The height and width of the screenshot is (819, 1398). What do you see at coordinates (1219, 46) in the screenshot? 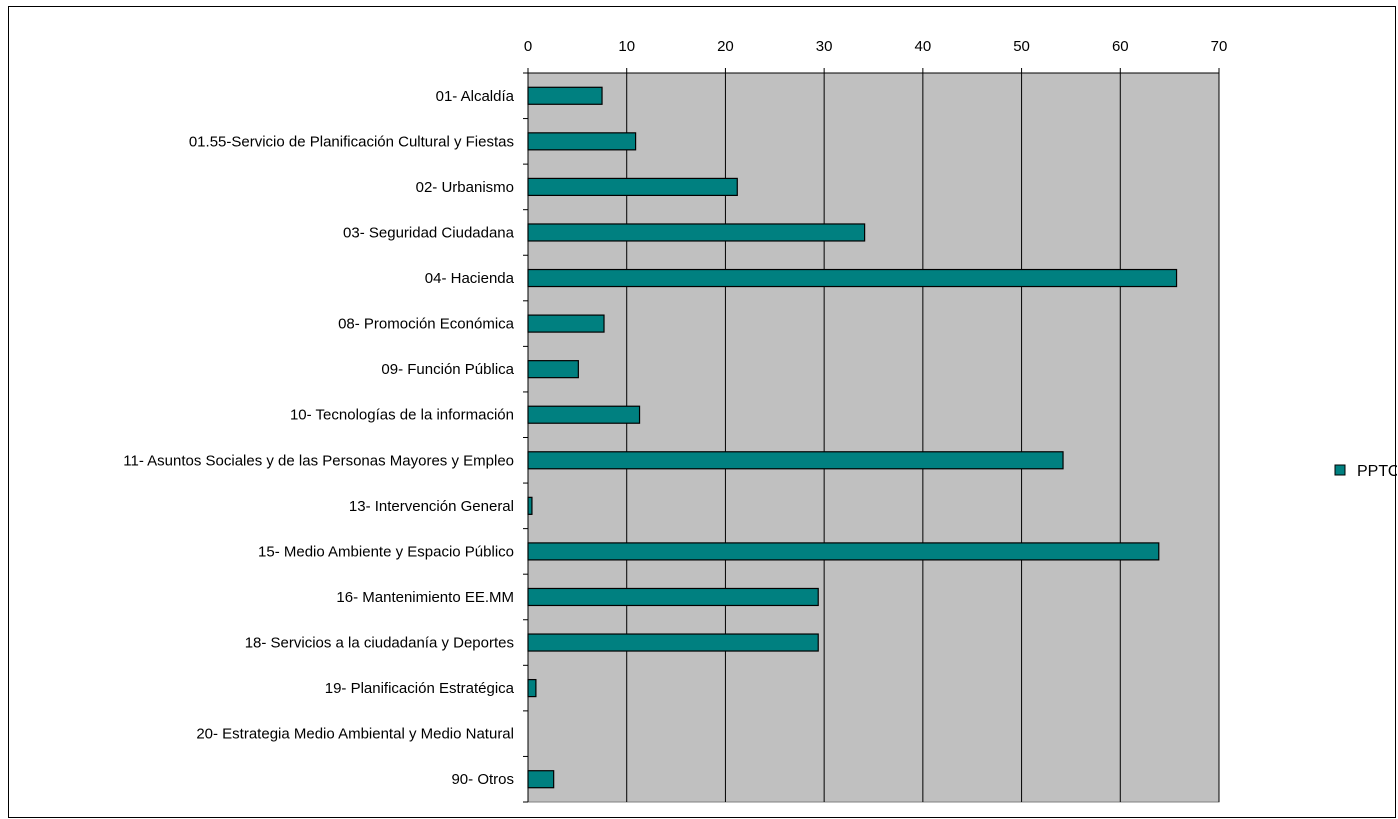
I see `x-tick-label: 70` at bounding box center [1219, 46].